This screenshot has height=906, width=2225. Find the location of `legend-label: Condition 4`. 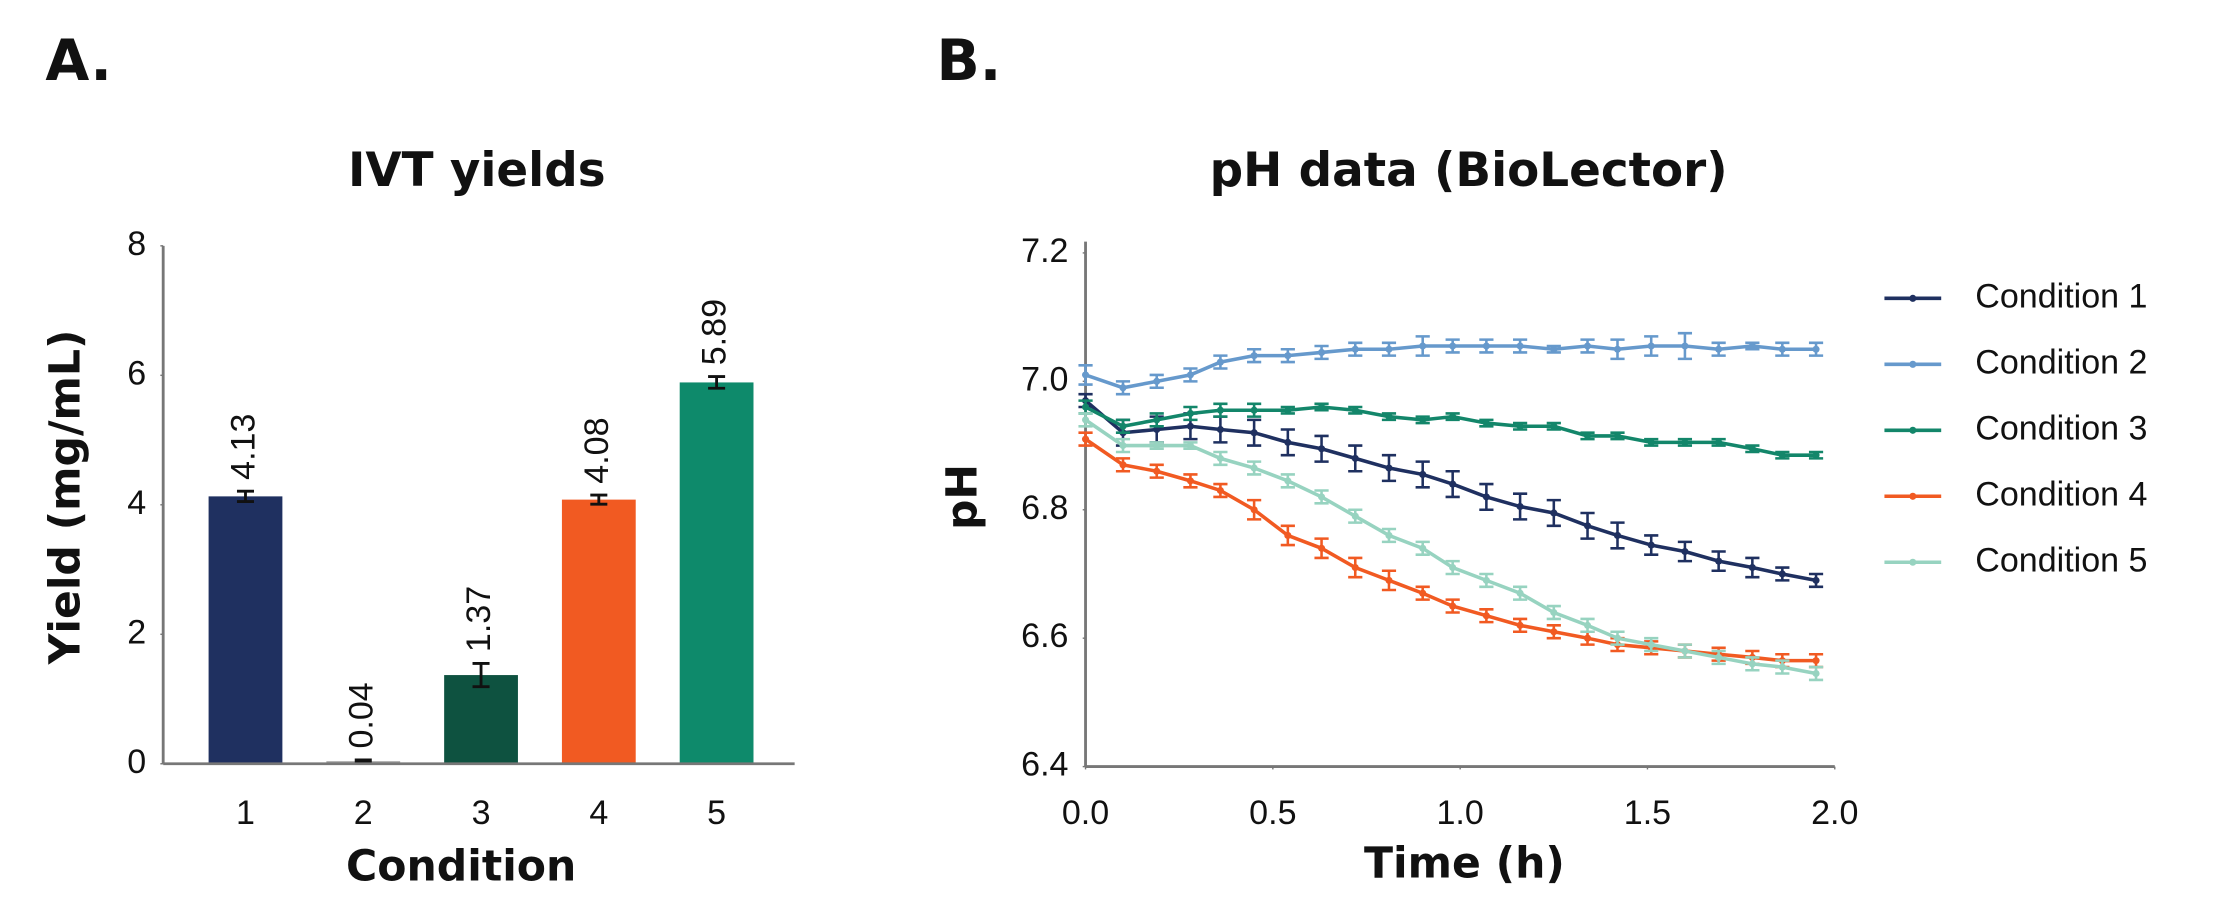

legend-label: Condition 4 is located at coordinates (2061, 494).